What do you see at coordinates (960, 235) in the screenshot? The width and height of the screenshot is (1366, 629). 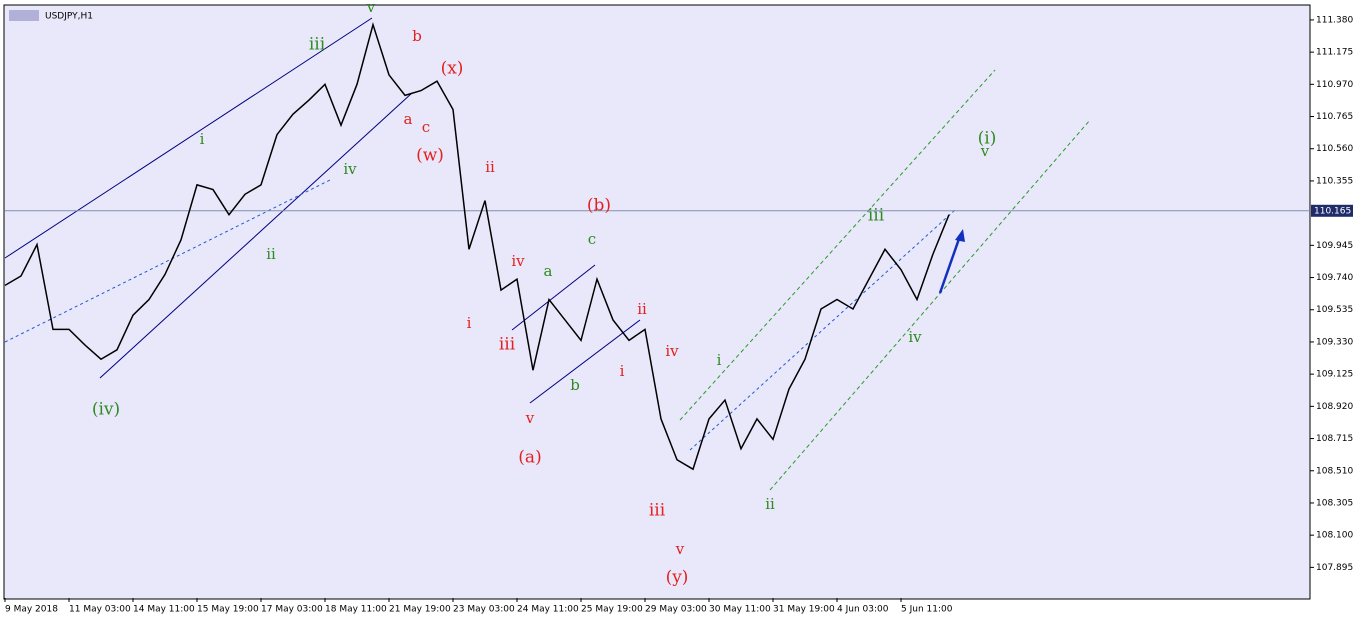 I see `arrow-head` at bounding box center [960, 235].